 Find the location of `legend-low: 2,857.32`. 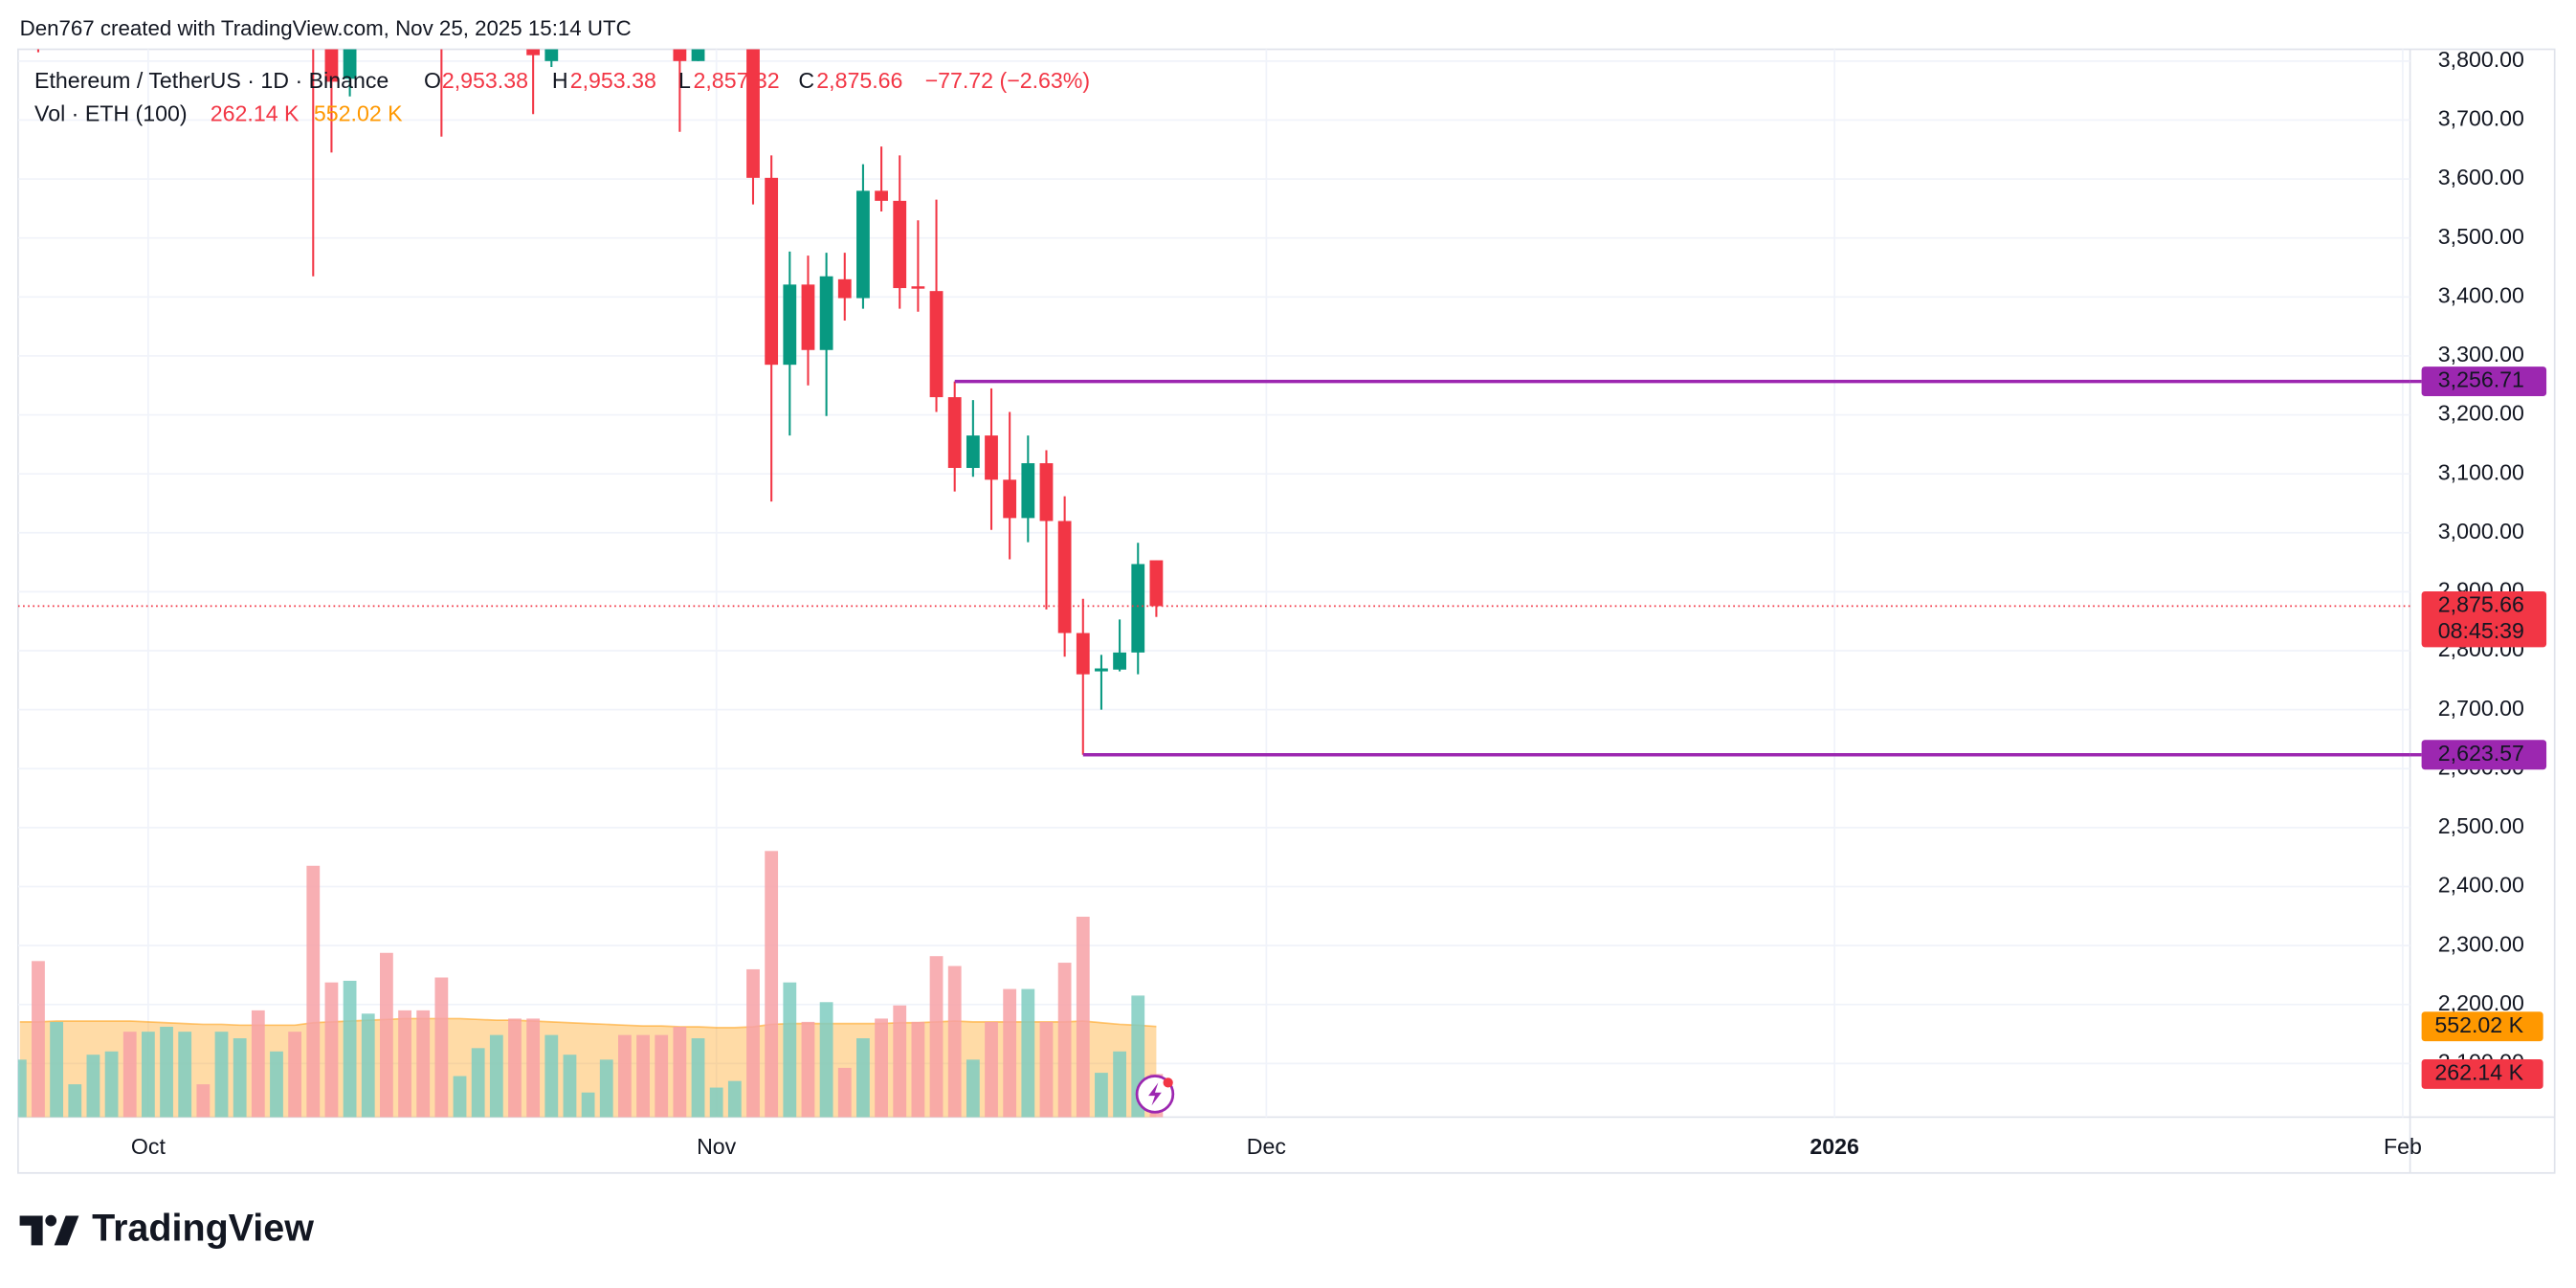

legend-low: 2,857.32 is located at coordinates (737, 80).